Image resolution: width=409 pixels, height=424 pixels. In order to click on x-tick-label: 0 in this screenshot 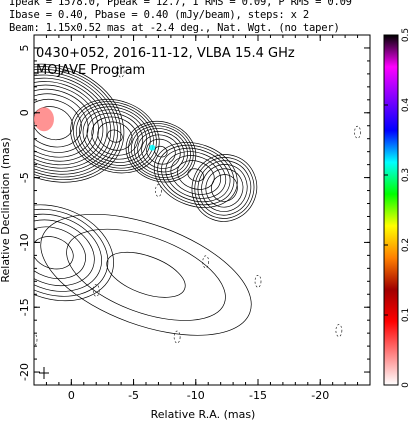, I will do `click(71, 395)`.